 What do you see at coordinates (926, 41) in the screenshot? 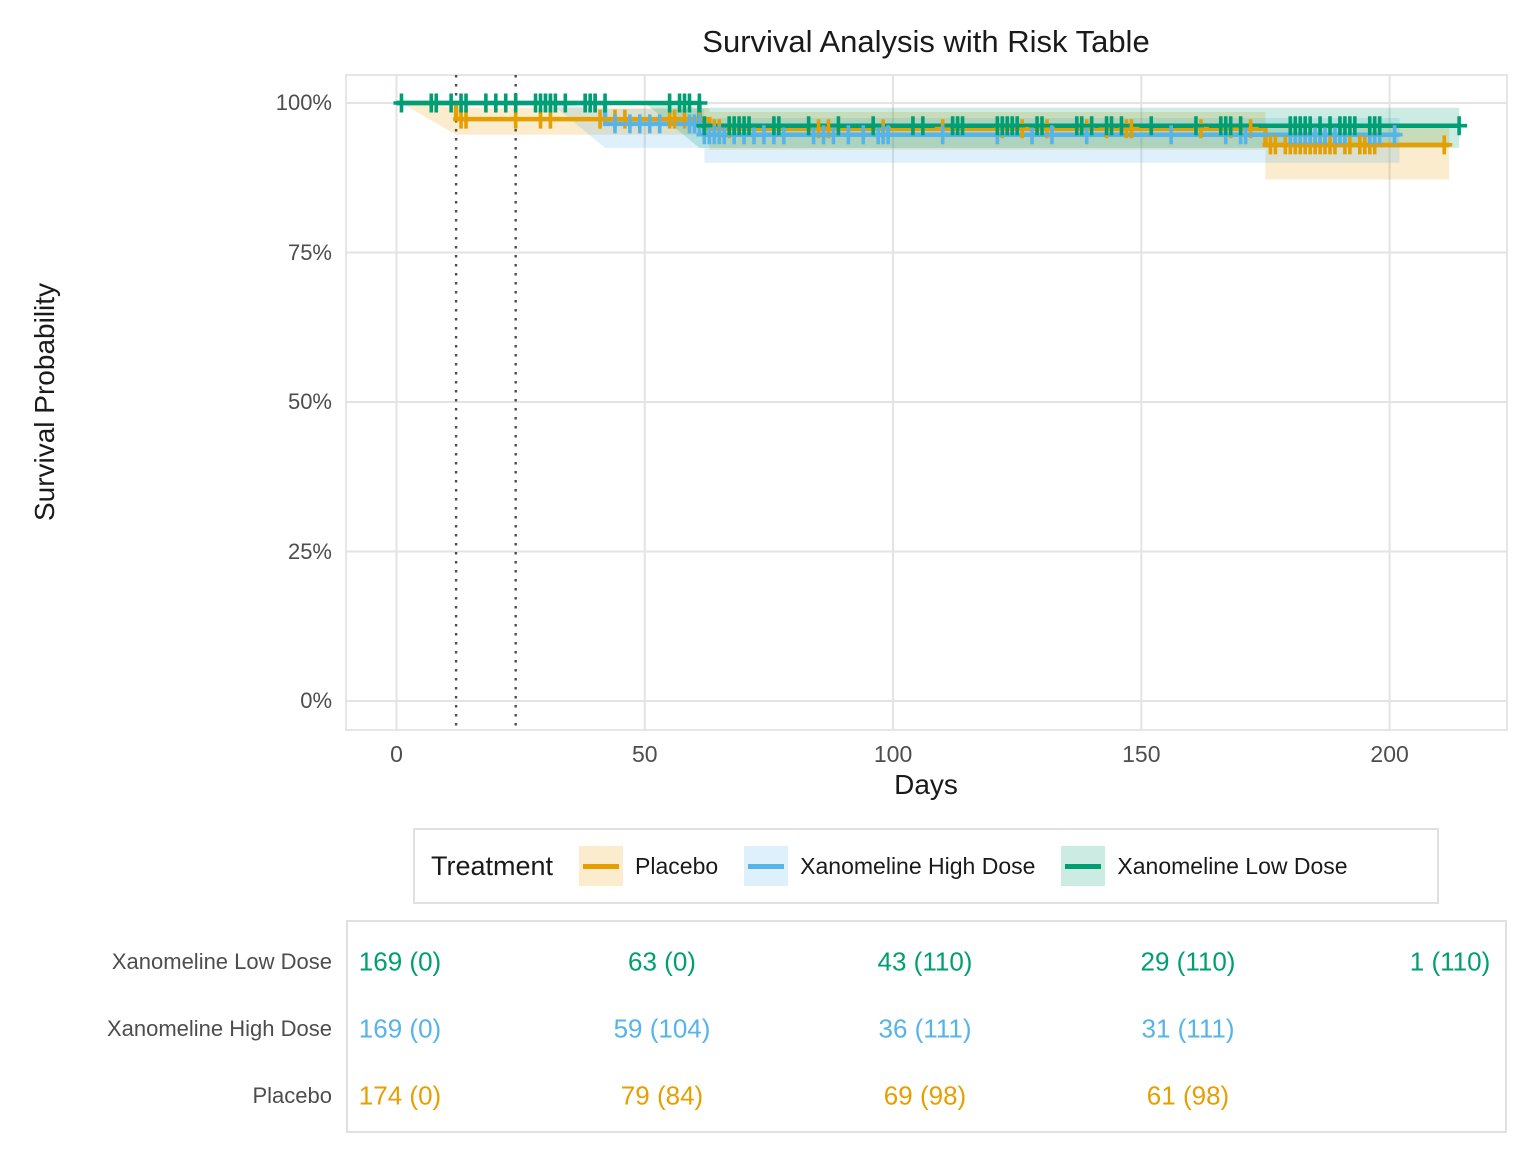
I see `chart-title: Survival Analysis with Risk Table` at bounding box center [926, 41].